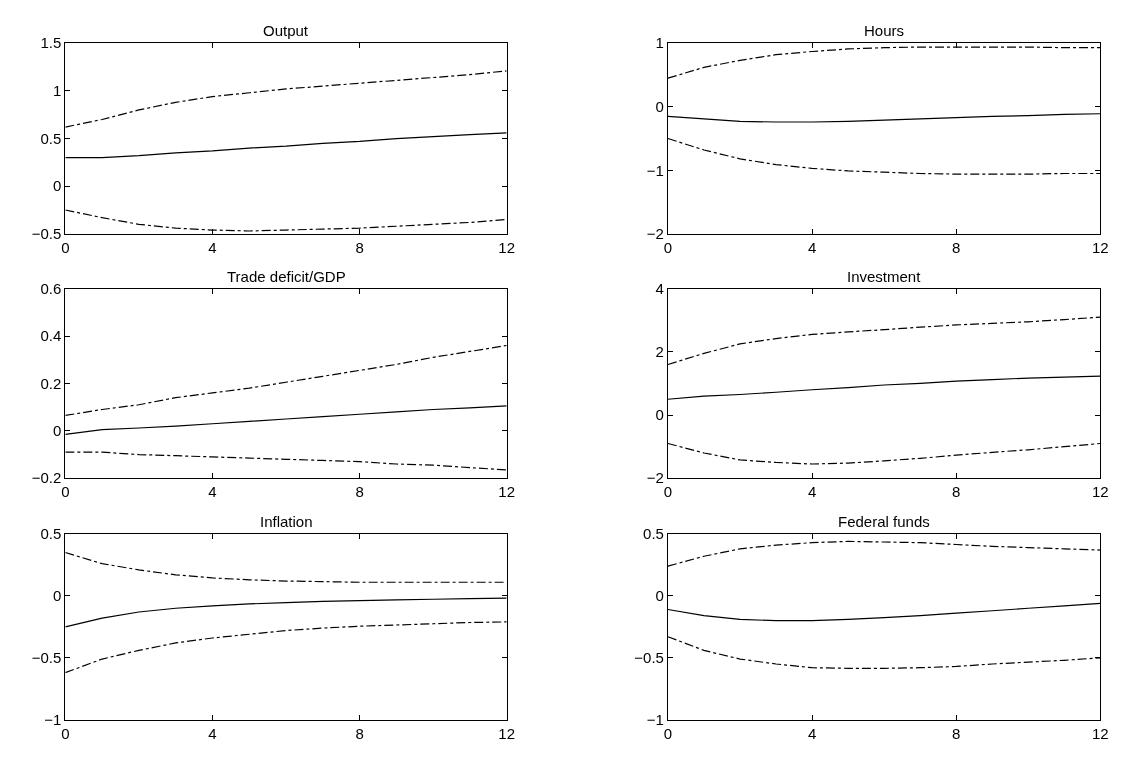 The image size is (1141, 759). What do you see at coordinates (286, 276) in the screenshot?
I see `chart-title: Trade deficit/GDP` at bounding box center [286, 276].